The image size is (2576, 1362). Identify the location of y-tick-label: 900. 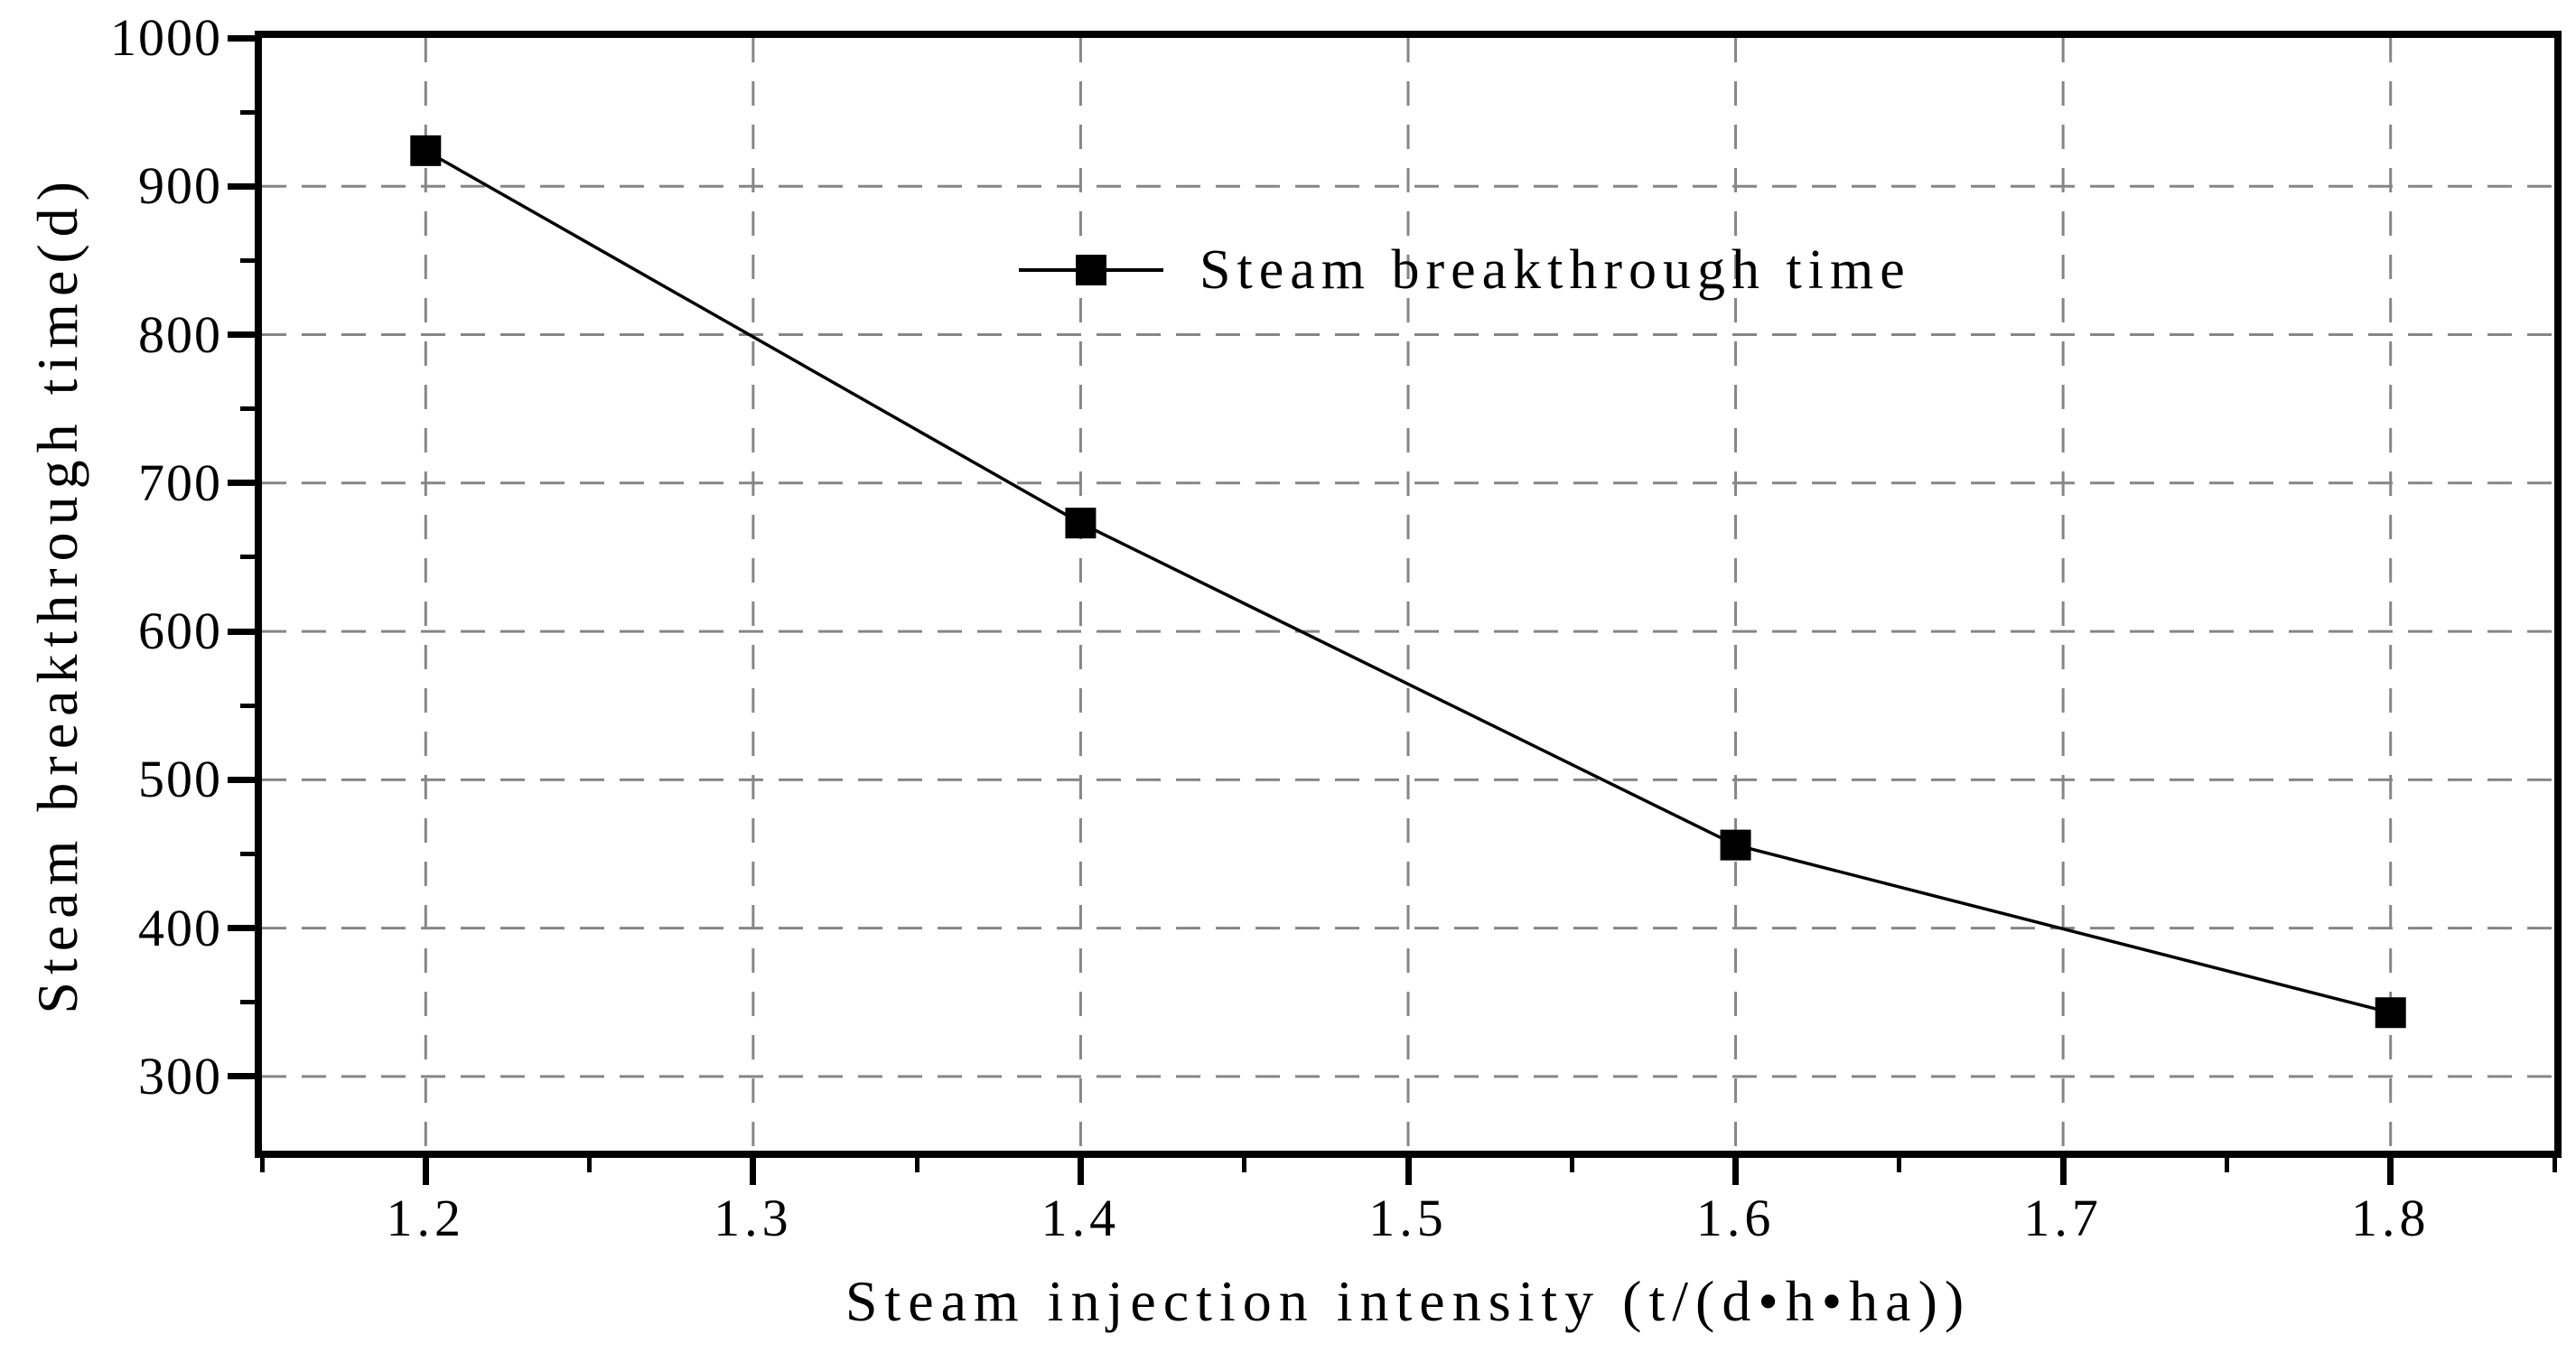
(180, 186).